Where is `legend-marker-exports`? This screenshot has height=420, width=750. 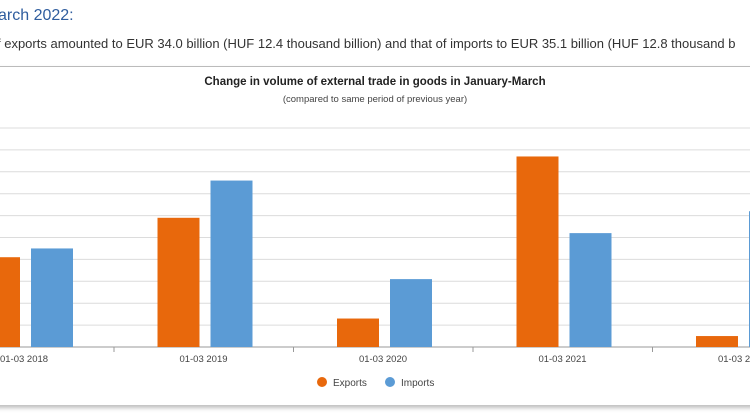 legend-marker-exports is located at coordinates (322, 382).